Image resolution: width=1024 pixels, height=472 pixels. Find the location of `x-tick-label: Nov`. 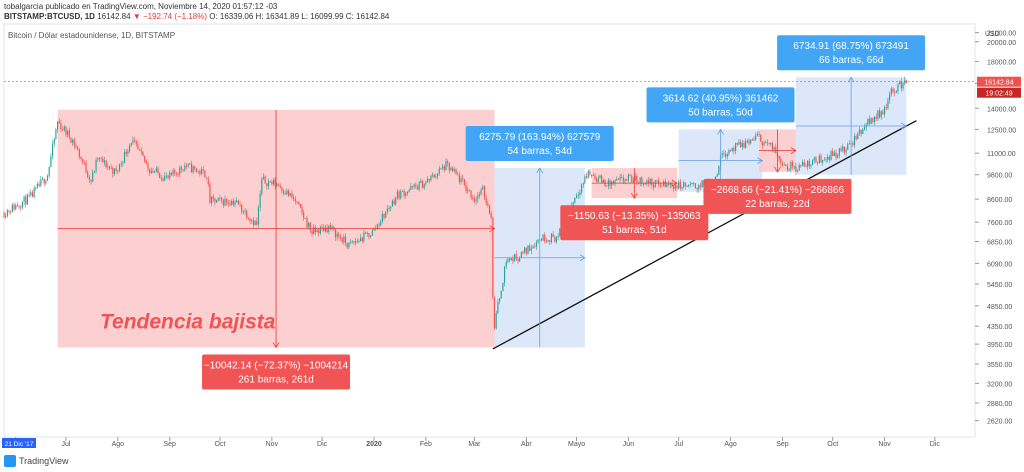

x-tick-label: Nov is located at coordinates (272, 444).